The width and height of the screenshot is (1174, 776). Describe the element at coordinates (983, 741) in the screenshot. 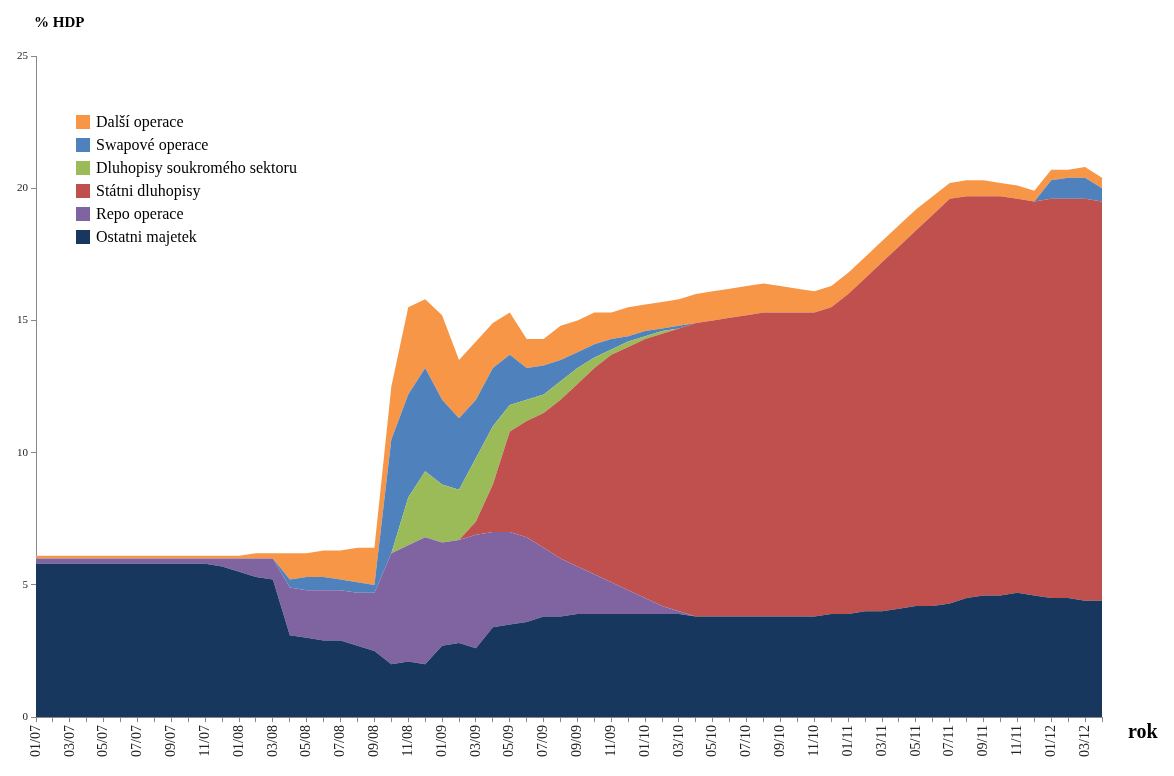

I see `x-tick-label: 09/11` at that location.